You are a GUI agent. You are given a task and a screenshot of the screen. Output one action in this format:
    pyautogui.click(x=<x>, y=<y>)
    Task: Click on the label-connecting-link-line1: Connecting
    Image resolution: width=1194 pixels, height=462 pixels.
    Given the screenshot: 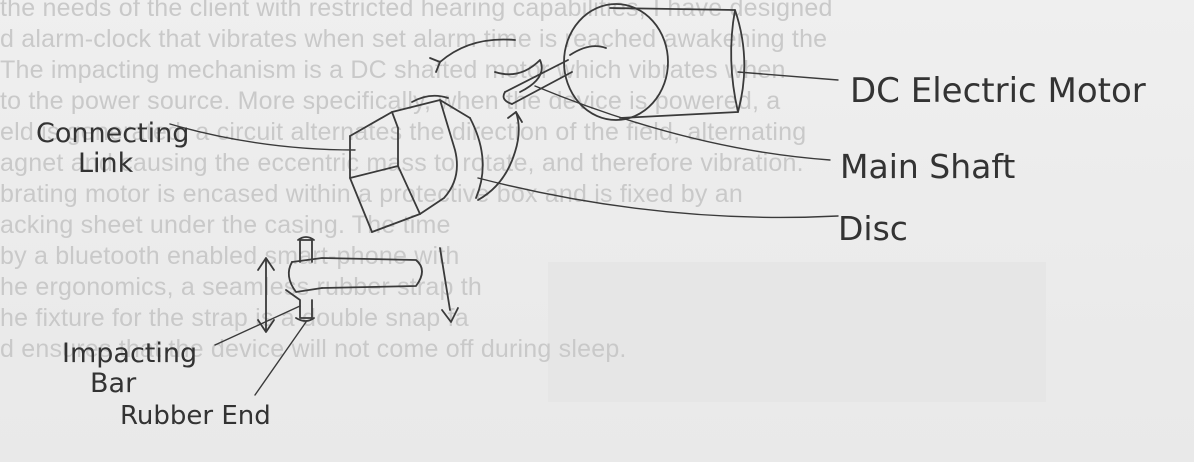 What is the action you would take?
    pyautogui.click(x=112, y=133)
    